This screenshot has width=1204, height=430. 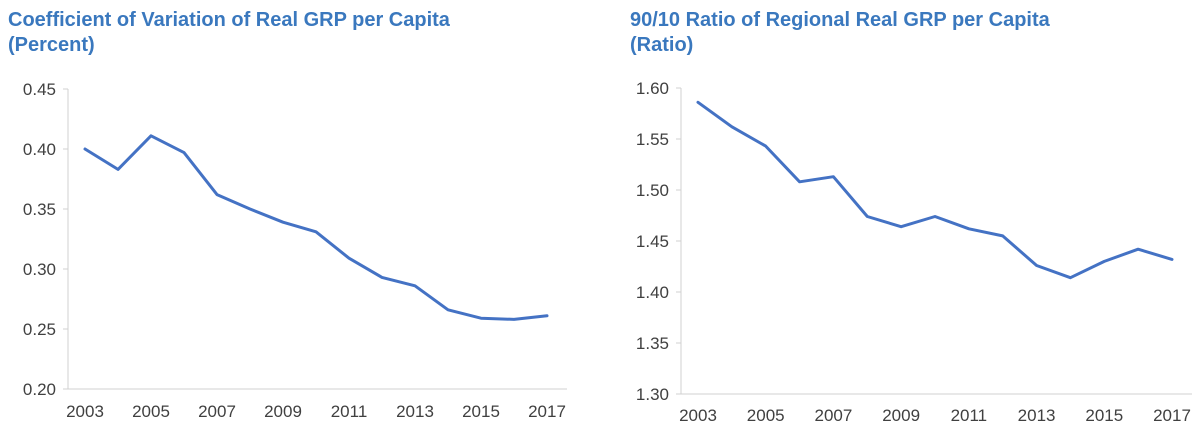 What do you see at coordinates (652, 241) in the screenshot?
I see `y-tick-label: 1.45` at bounding box center [652, 241].